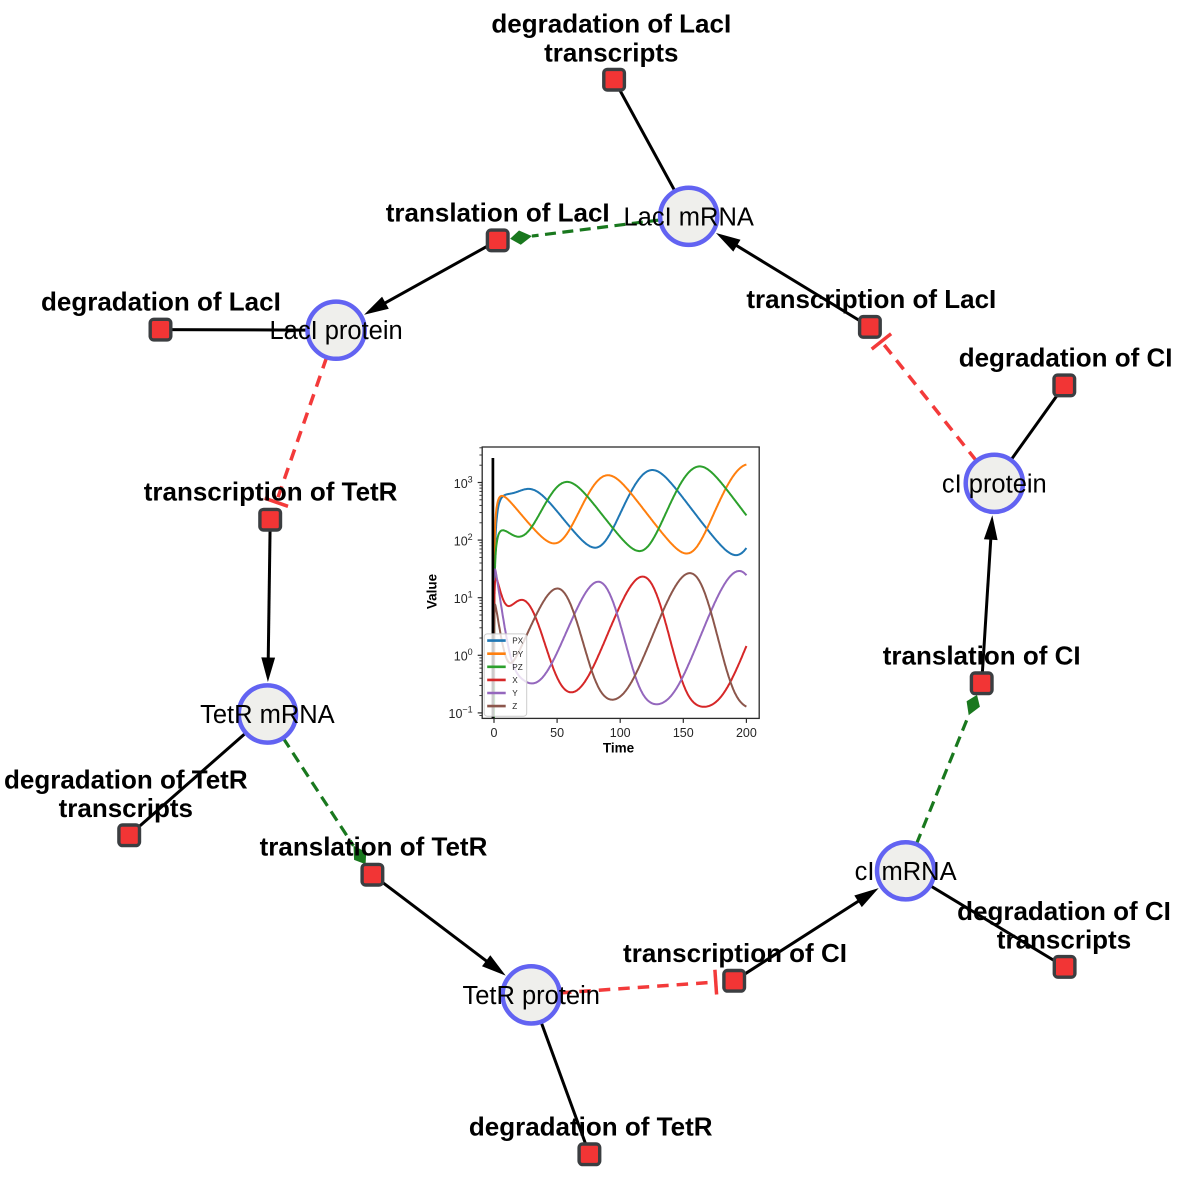 This screenshot has height=1200, width=1189. I want to click on svg-text: transcription of LacI, so click(871, 299).